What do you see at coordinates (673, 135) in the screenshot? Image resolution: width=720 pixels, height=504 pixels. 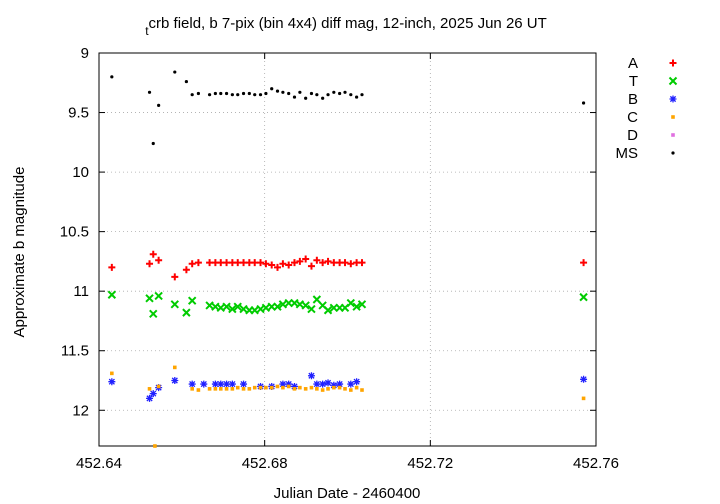 I see `legend-marker-d` at bounding box center [673, 135].